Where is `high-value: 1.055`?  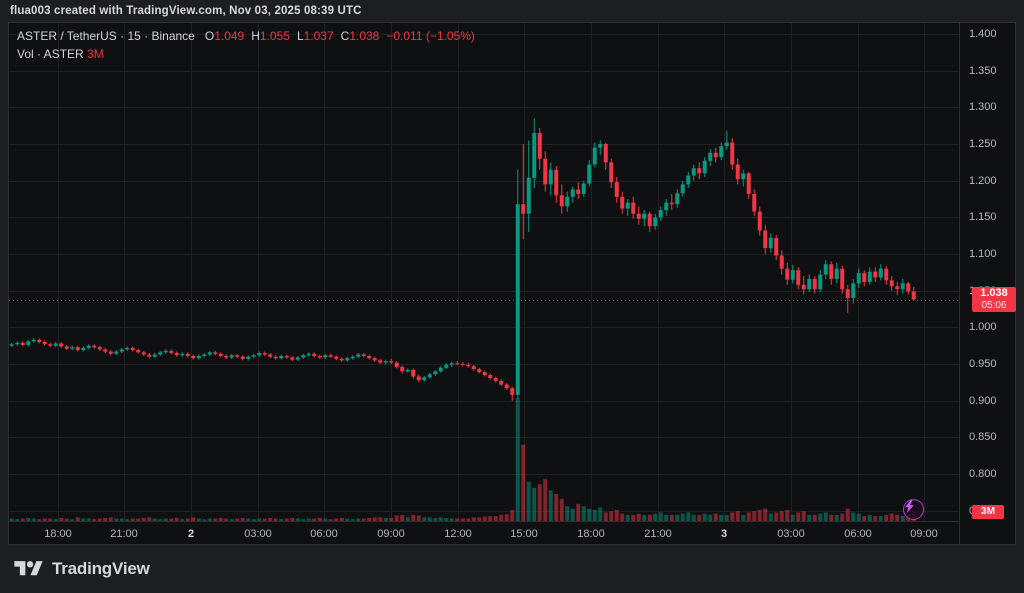
high-value: 1.055 is located at coordinates (274, 36).